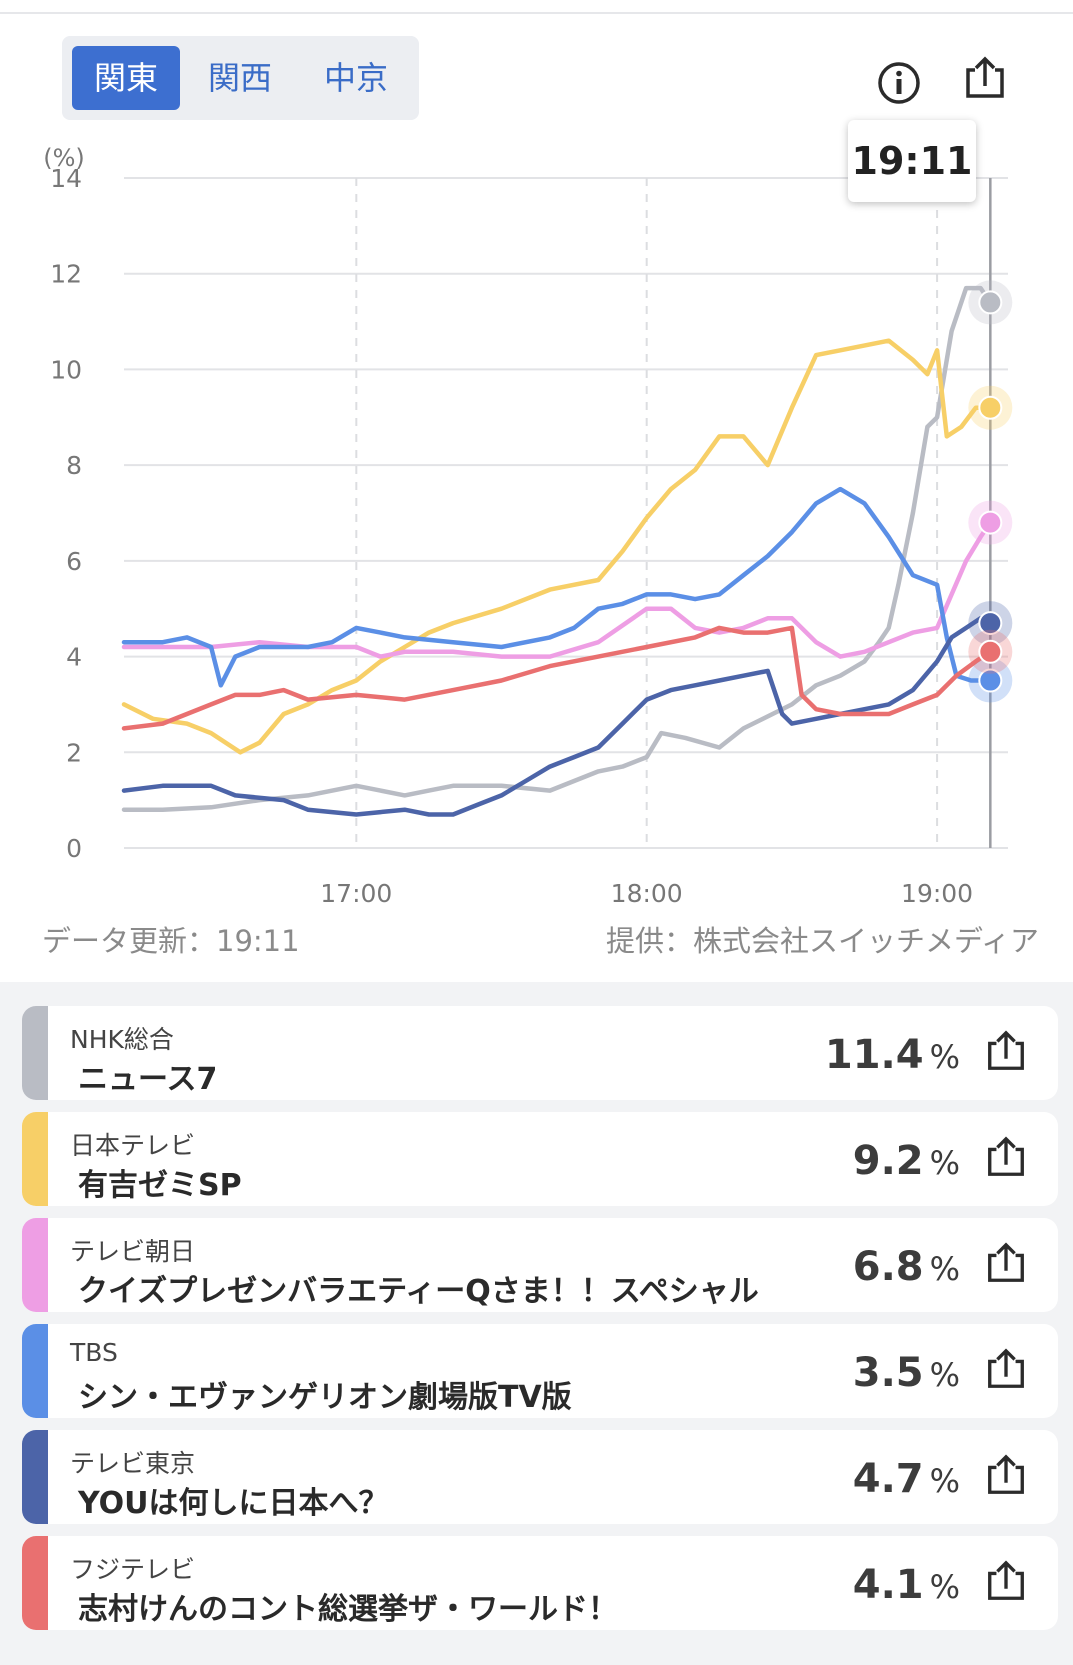 This screenshot has height=1665, width=1073. I want to click on x-tick-label: 17:00, so click(356, 893).